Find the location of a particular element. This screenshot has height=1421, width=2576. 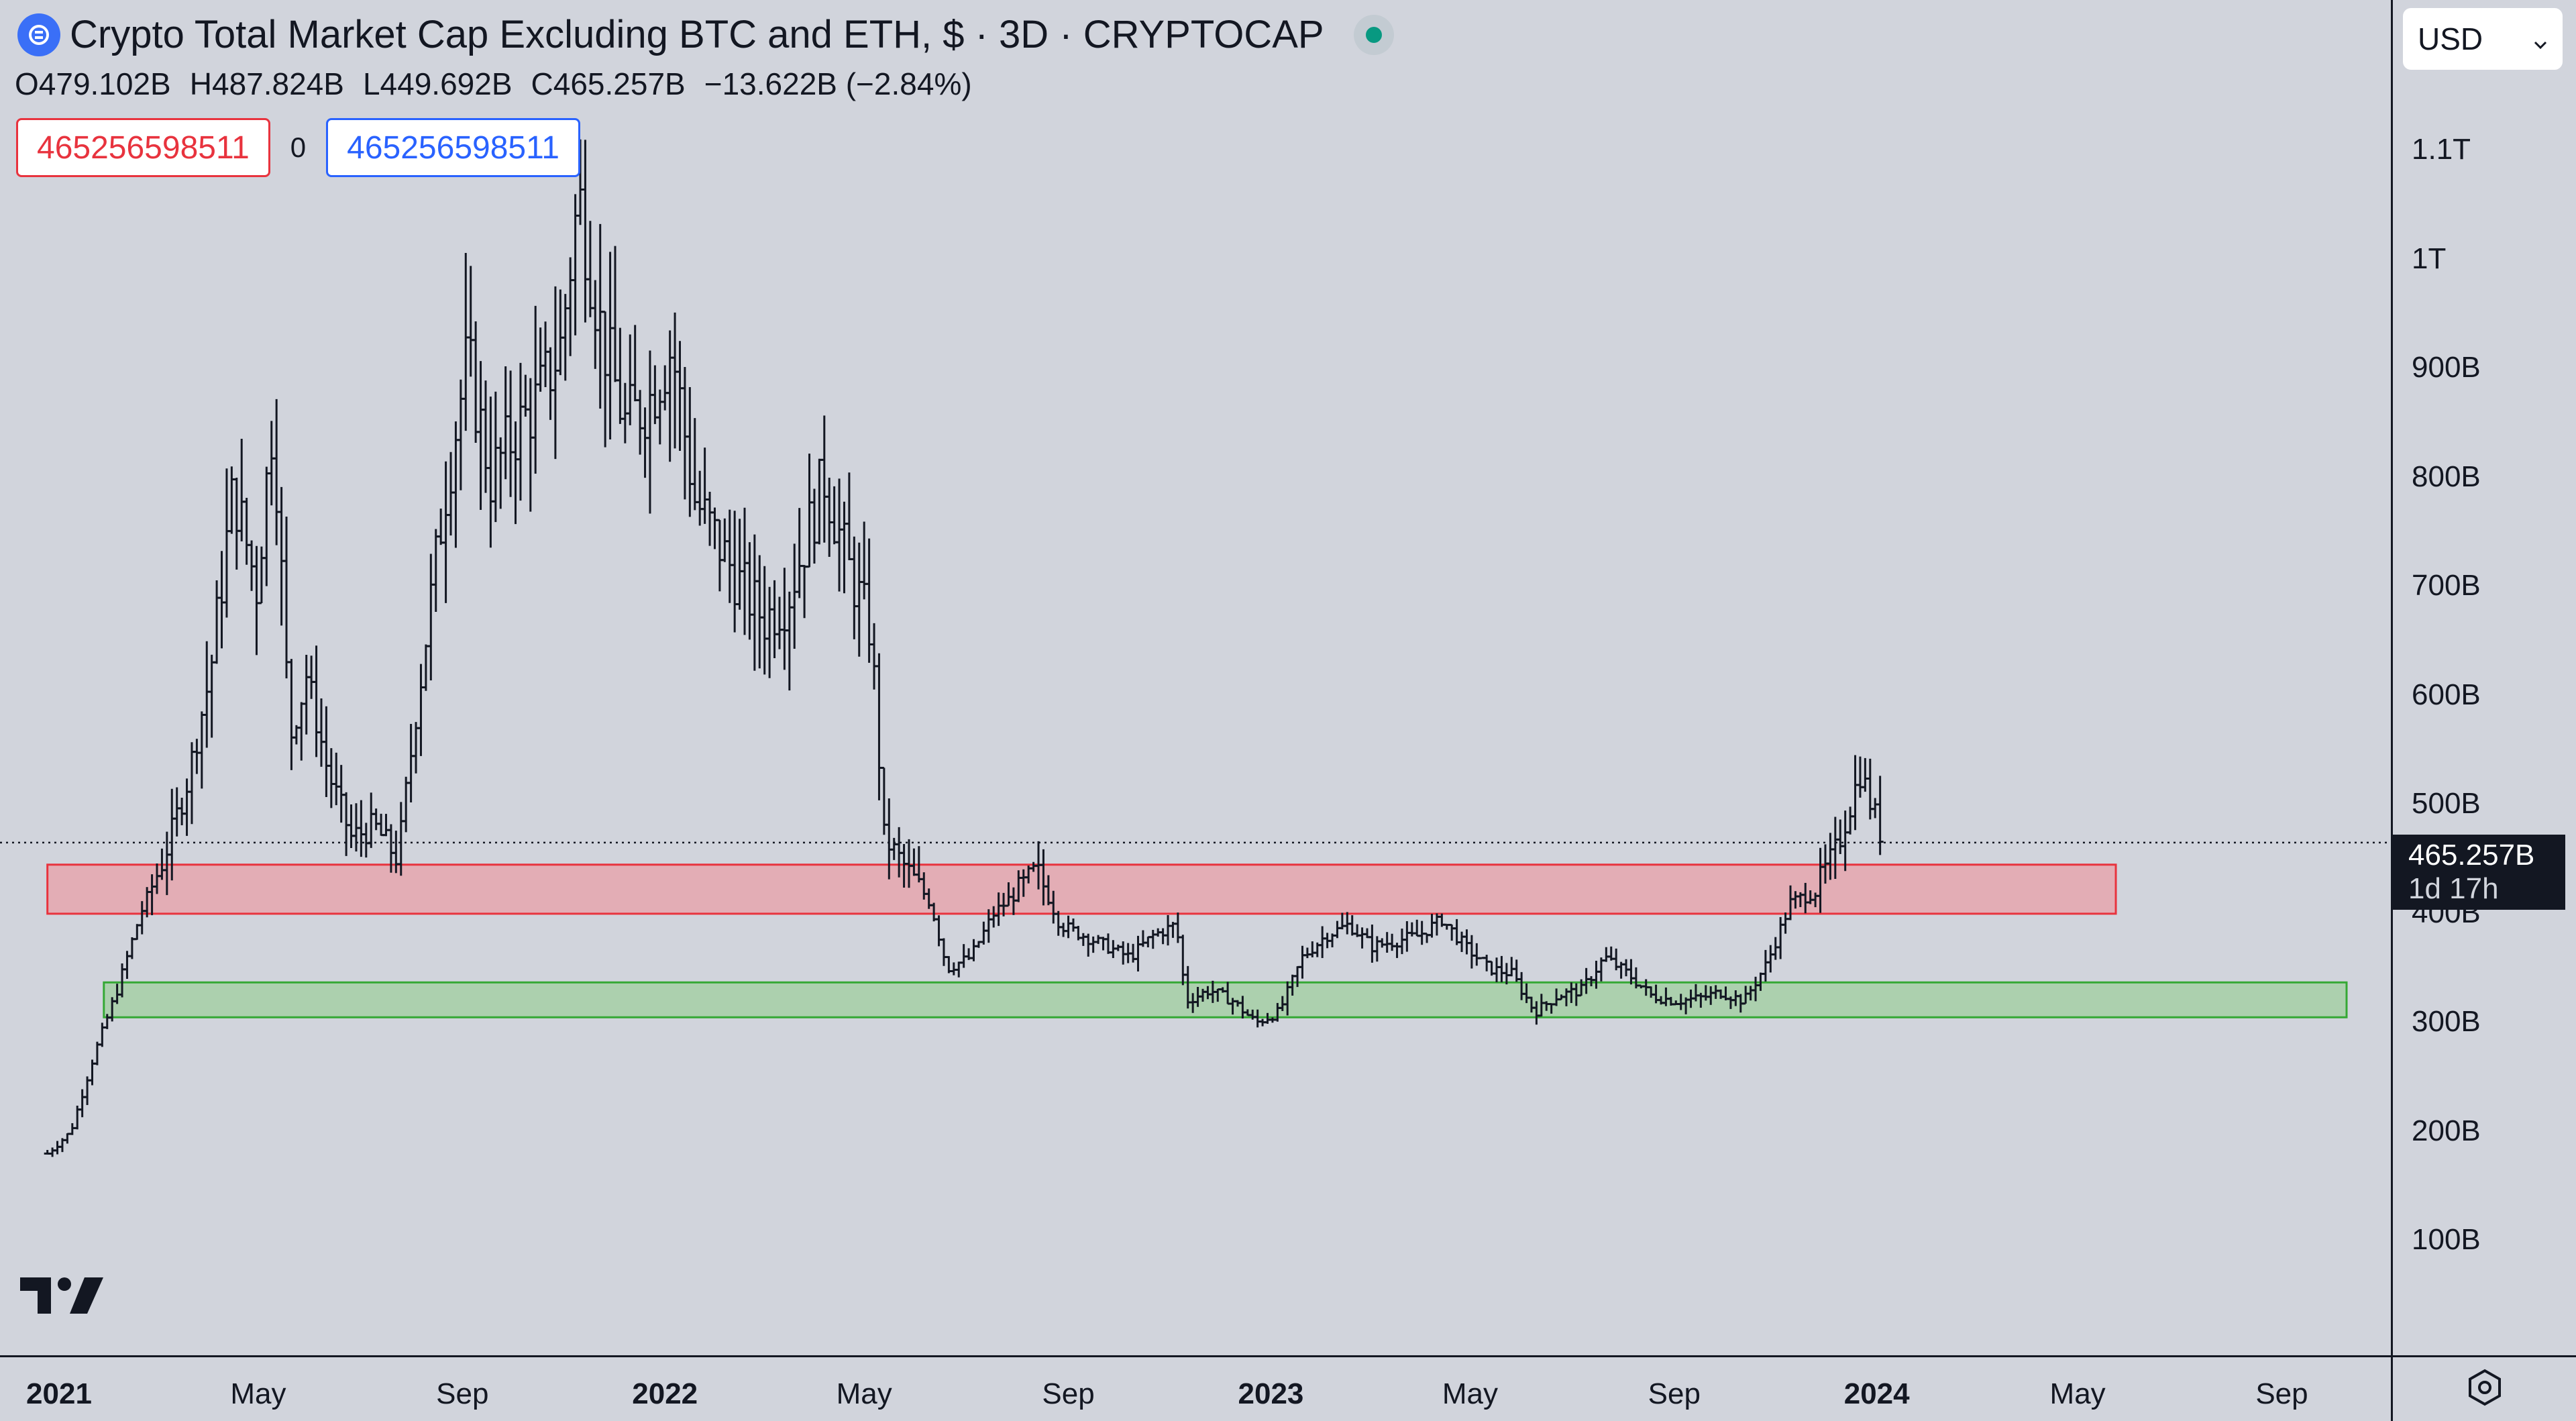

settings-hexagon-icon is located at coordinates (2484, 1389).